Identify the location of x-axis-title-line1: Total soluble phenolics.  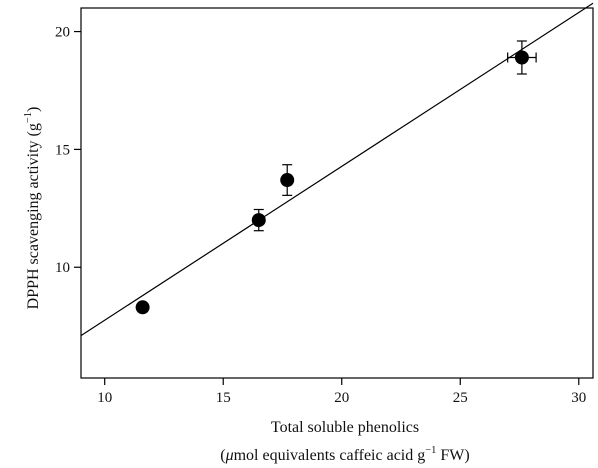
(345, 427).